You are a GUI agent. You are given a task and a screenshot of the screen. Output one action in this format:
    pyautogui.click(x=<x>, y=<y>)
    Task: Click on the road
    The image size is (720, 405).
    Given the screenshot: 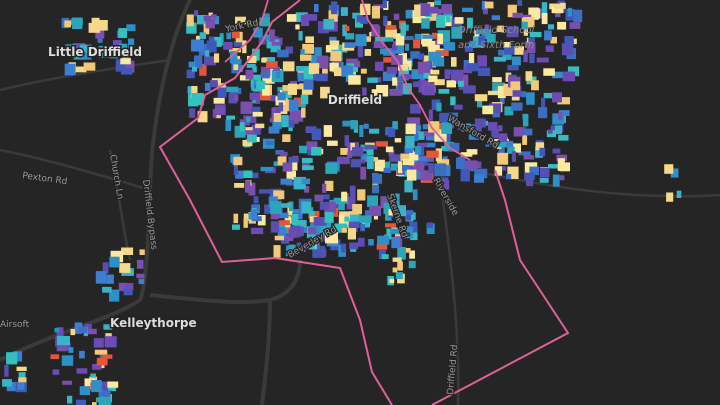 What is the action you would take?
    pyautogui.click(x=449, y=292)
    